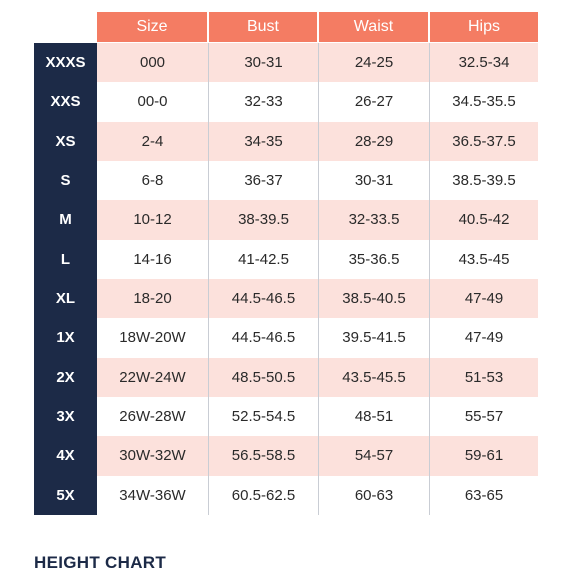  Describe the element at coordinates (65, 141) in the screenshot. I see `size-label: XS` at that location.